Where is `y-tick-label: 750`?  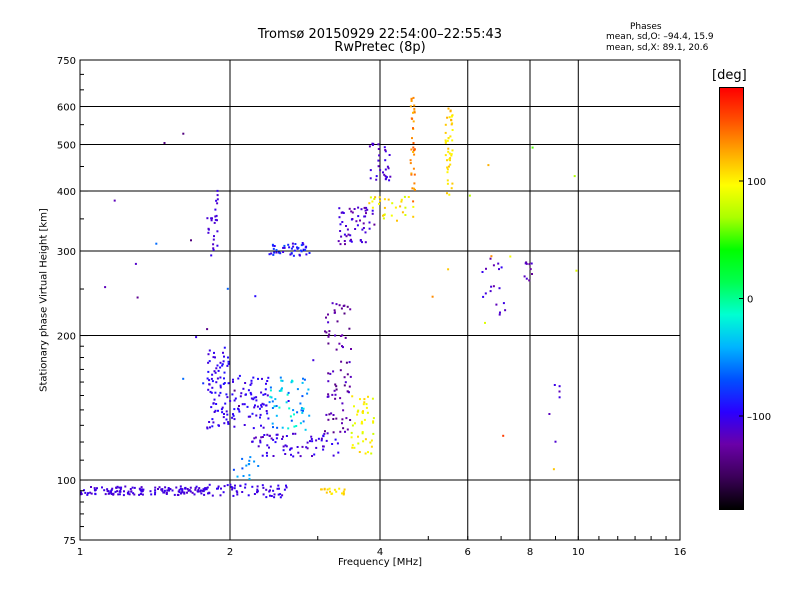
y-tick-label: 750 is located at coordinates (66, 61).